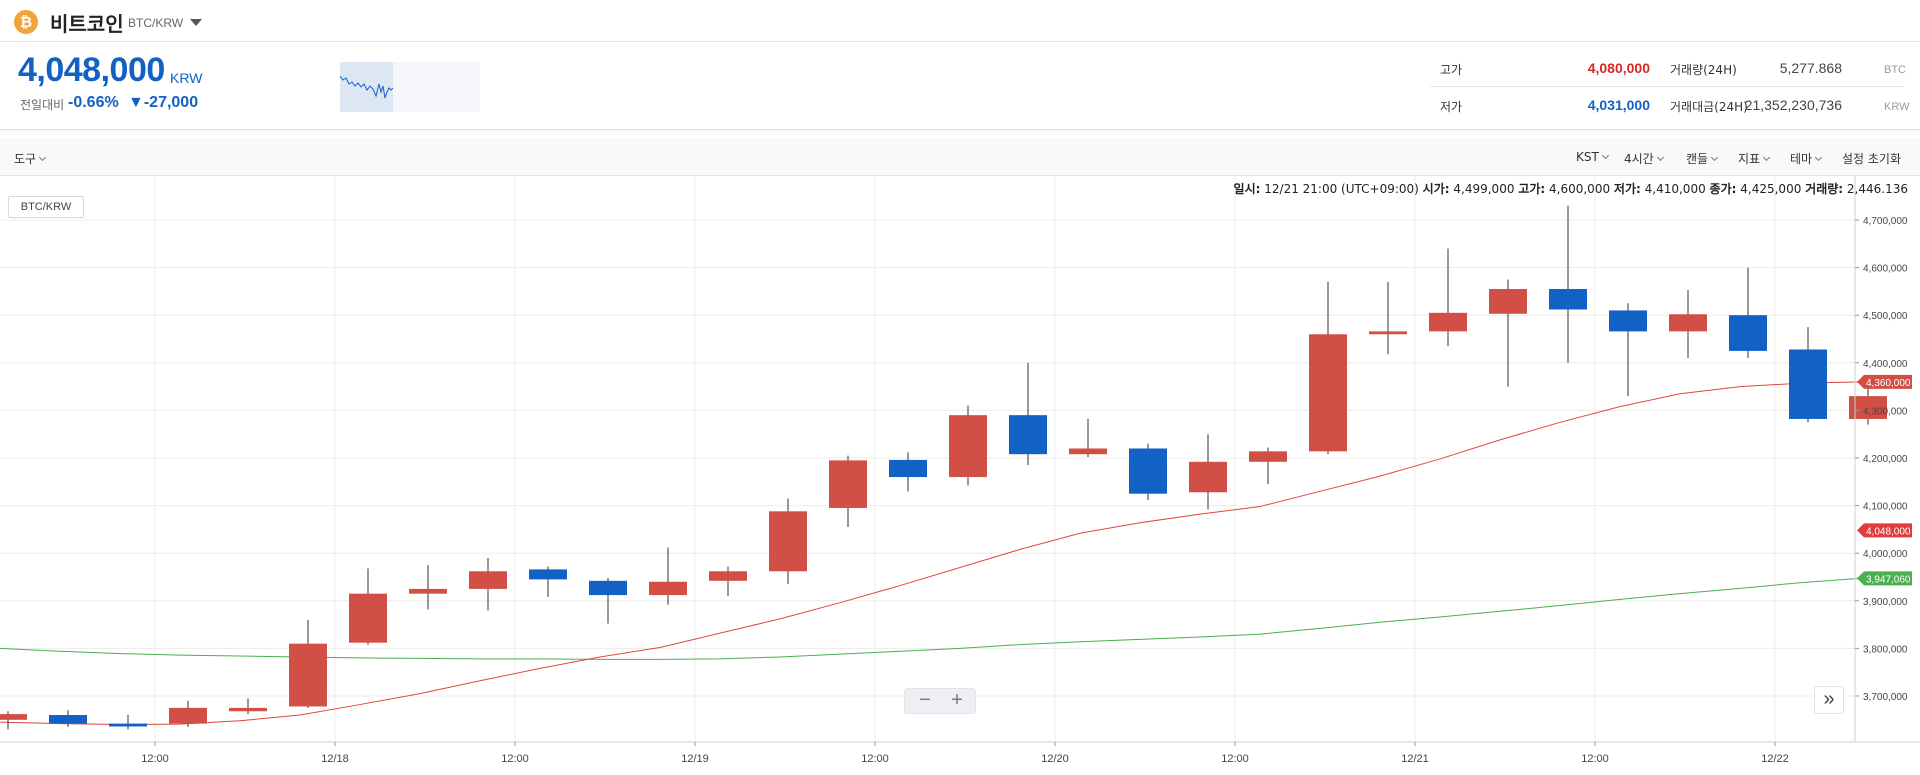  Describe the element at coordinates (156, 23) in the screenshot. I see `coin-pair: BTC/KRW` at that location.